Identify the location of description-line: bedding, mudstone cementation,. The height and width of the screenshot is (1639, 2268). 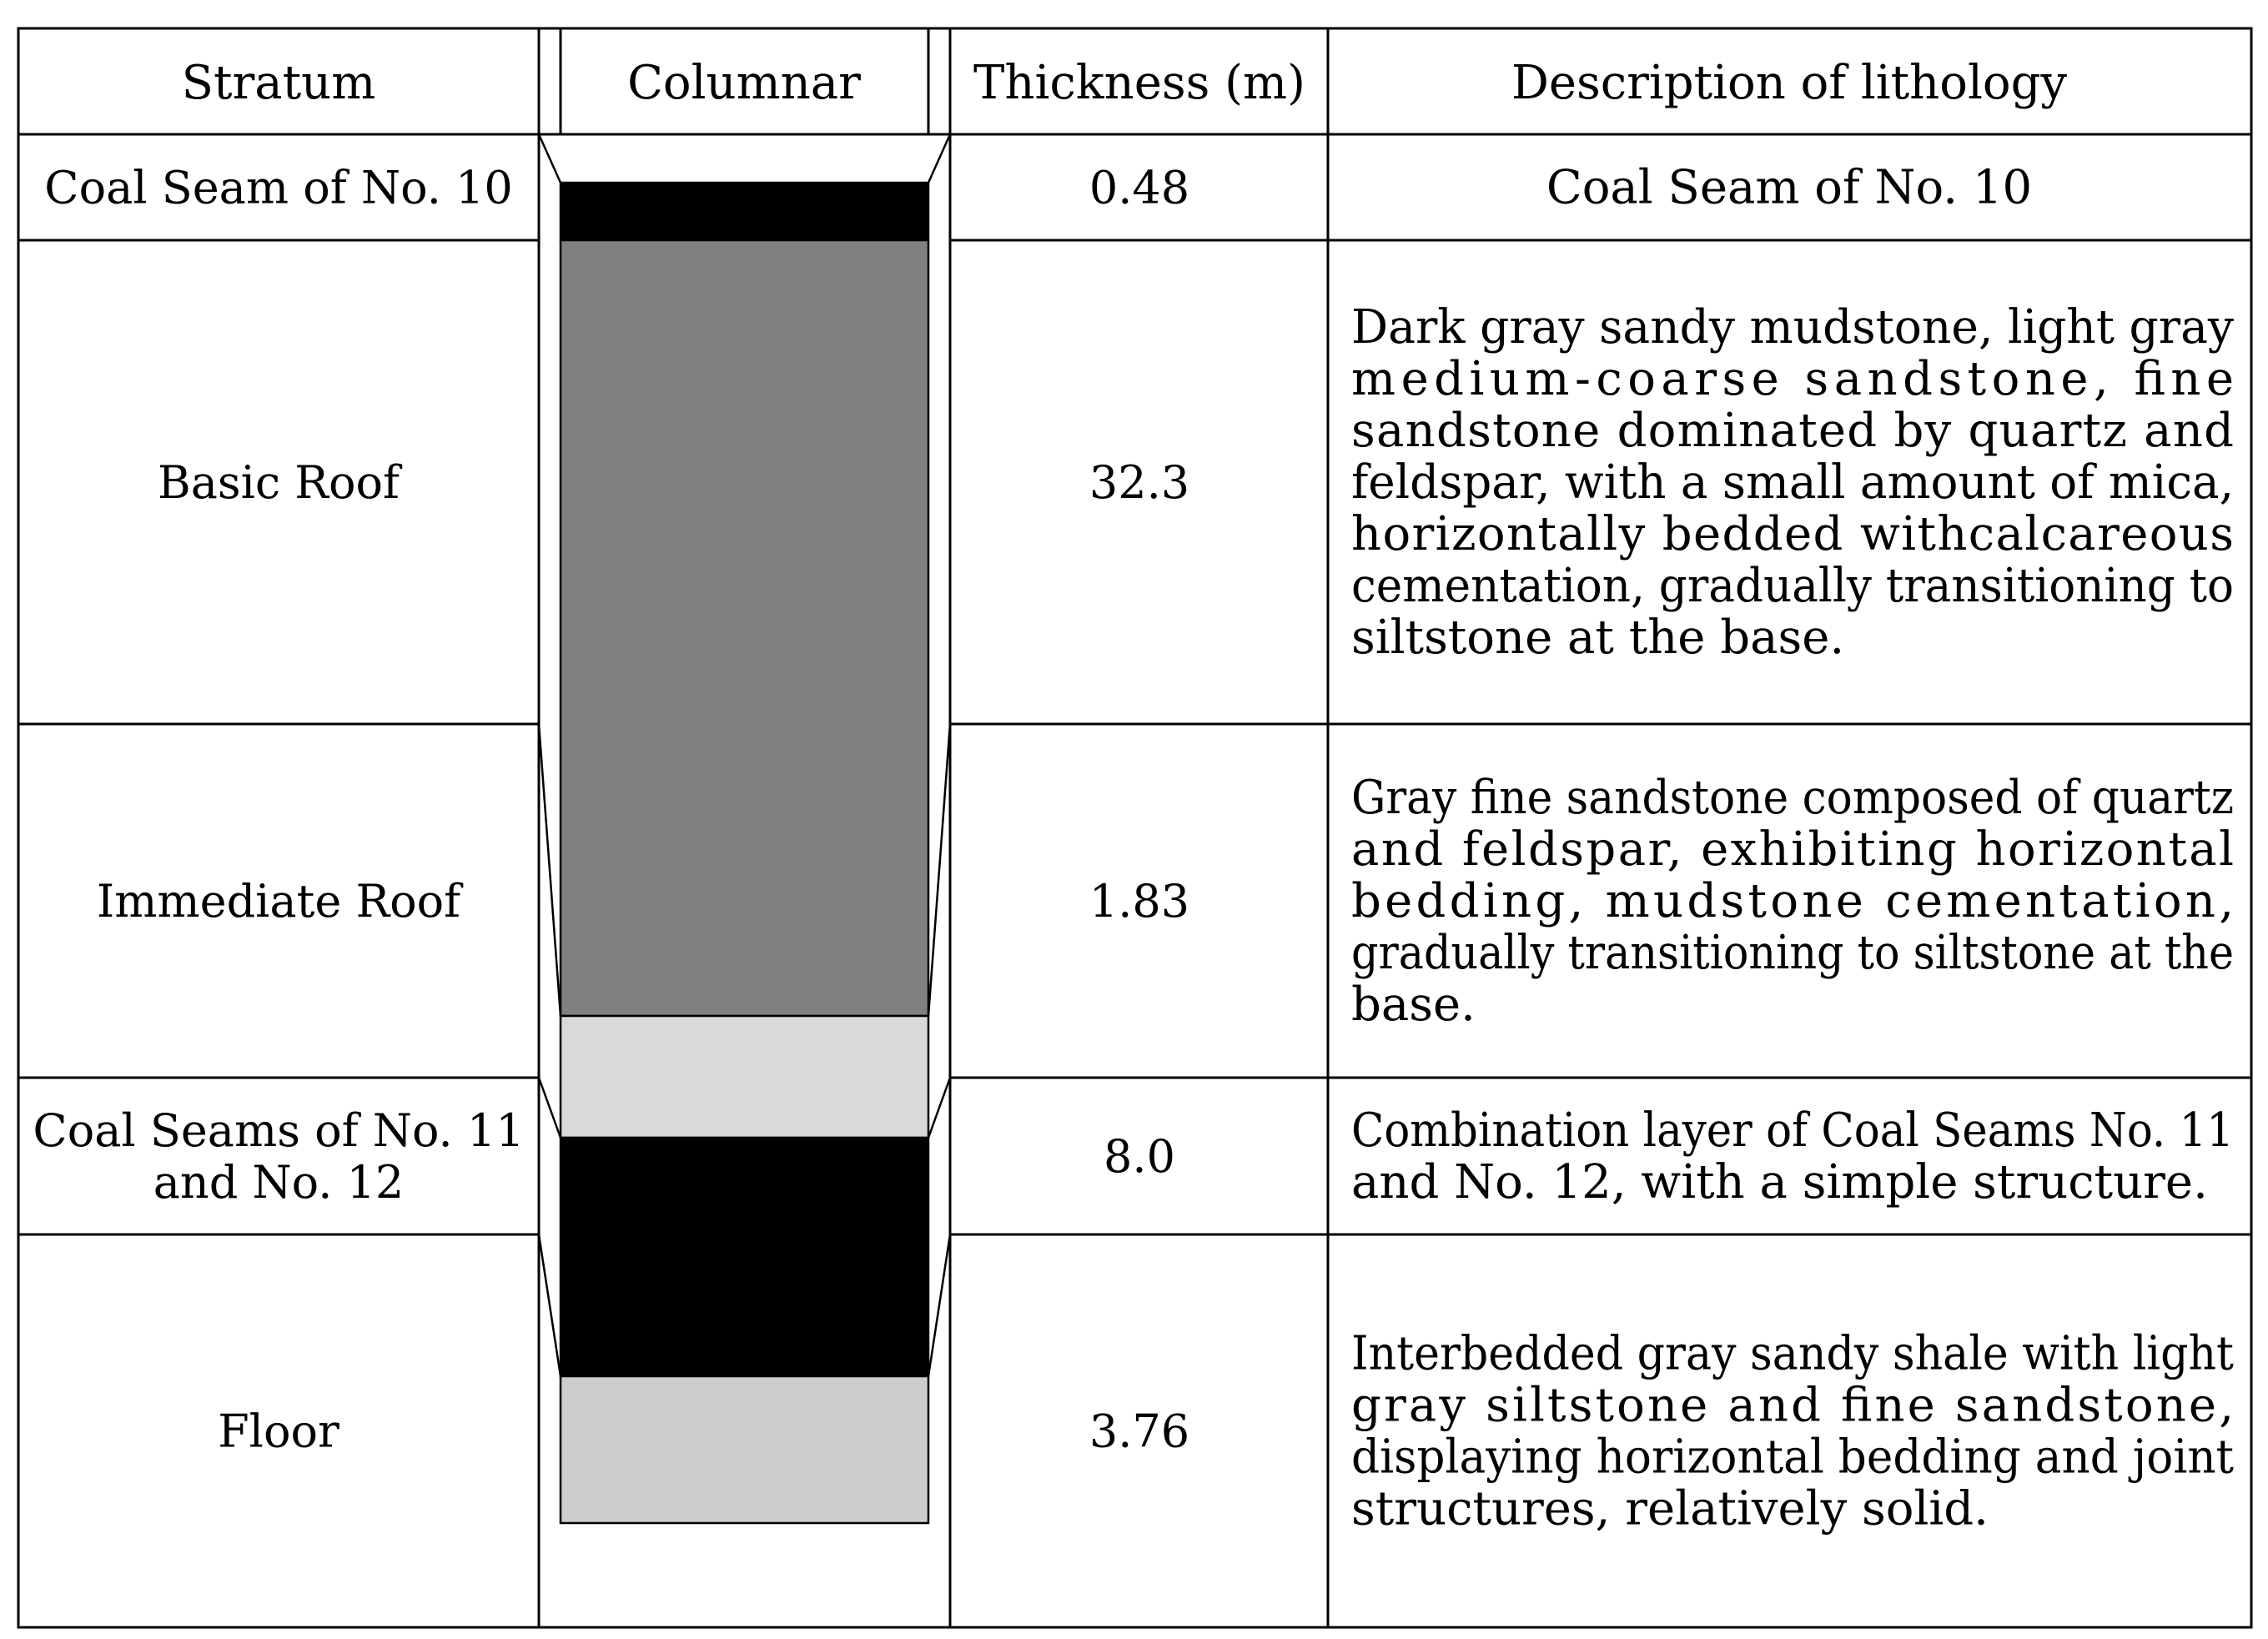
(1792, 901).